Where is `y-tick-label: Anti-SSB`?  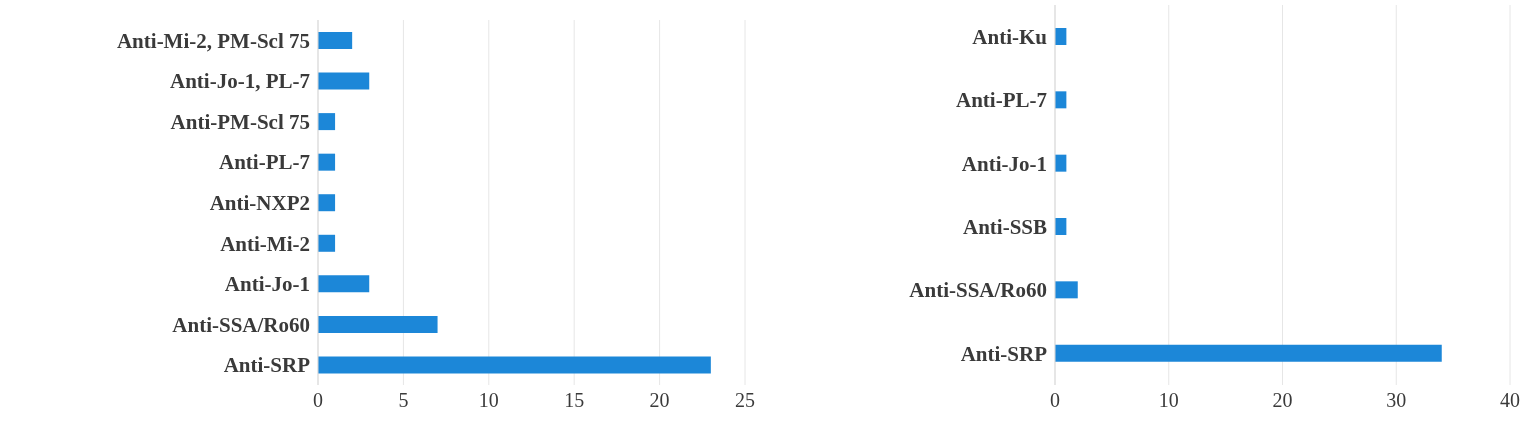 y-tick-label: Anti-SSB is located at coordinates (1004, 227).